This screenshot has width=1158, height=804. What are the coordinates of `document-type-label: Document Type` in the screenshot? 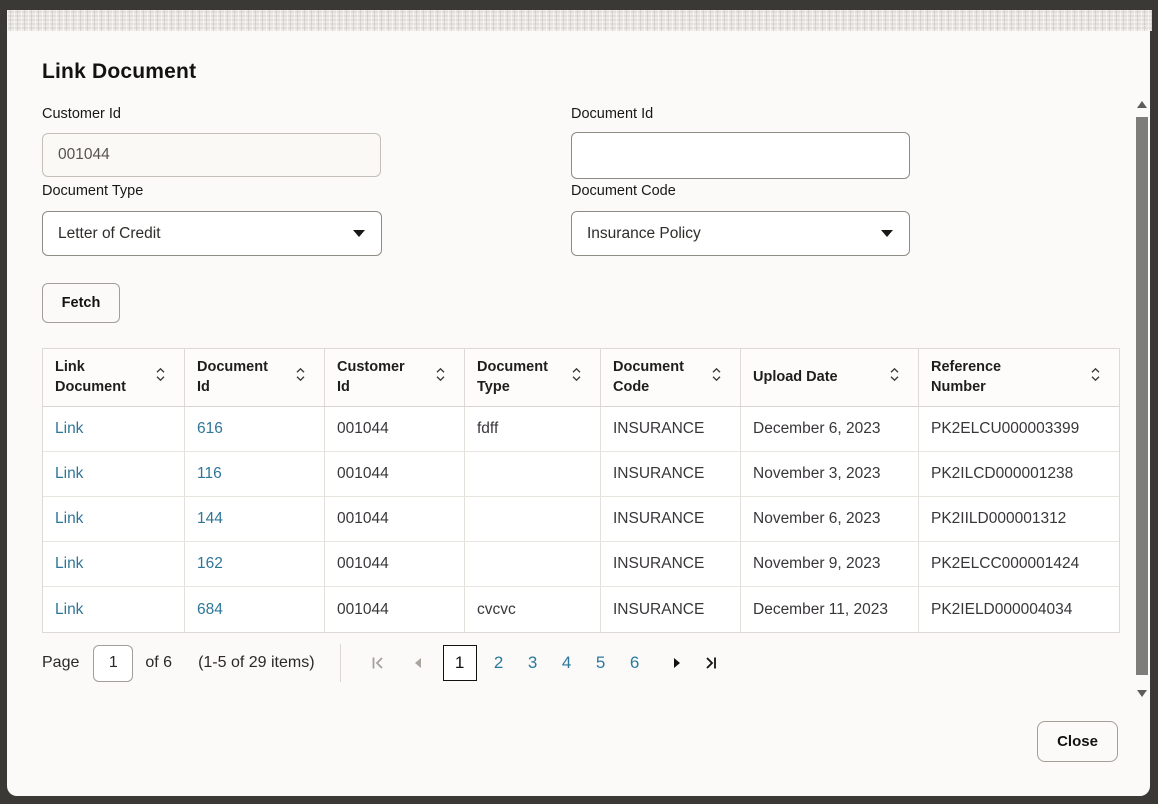 It's located at (93, 191).